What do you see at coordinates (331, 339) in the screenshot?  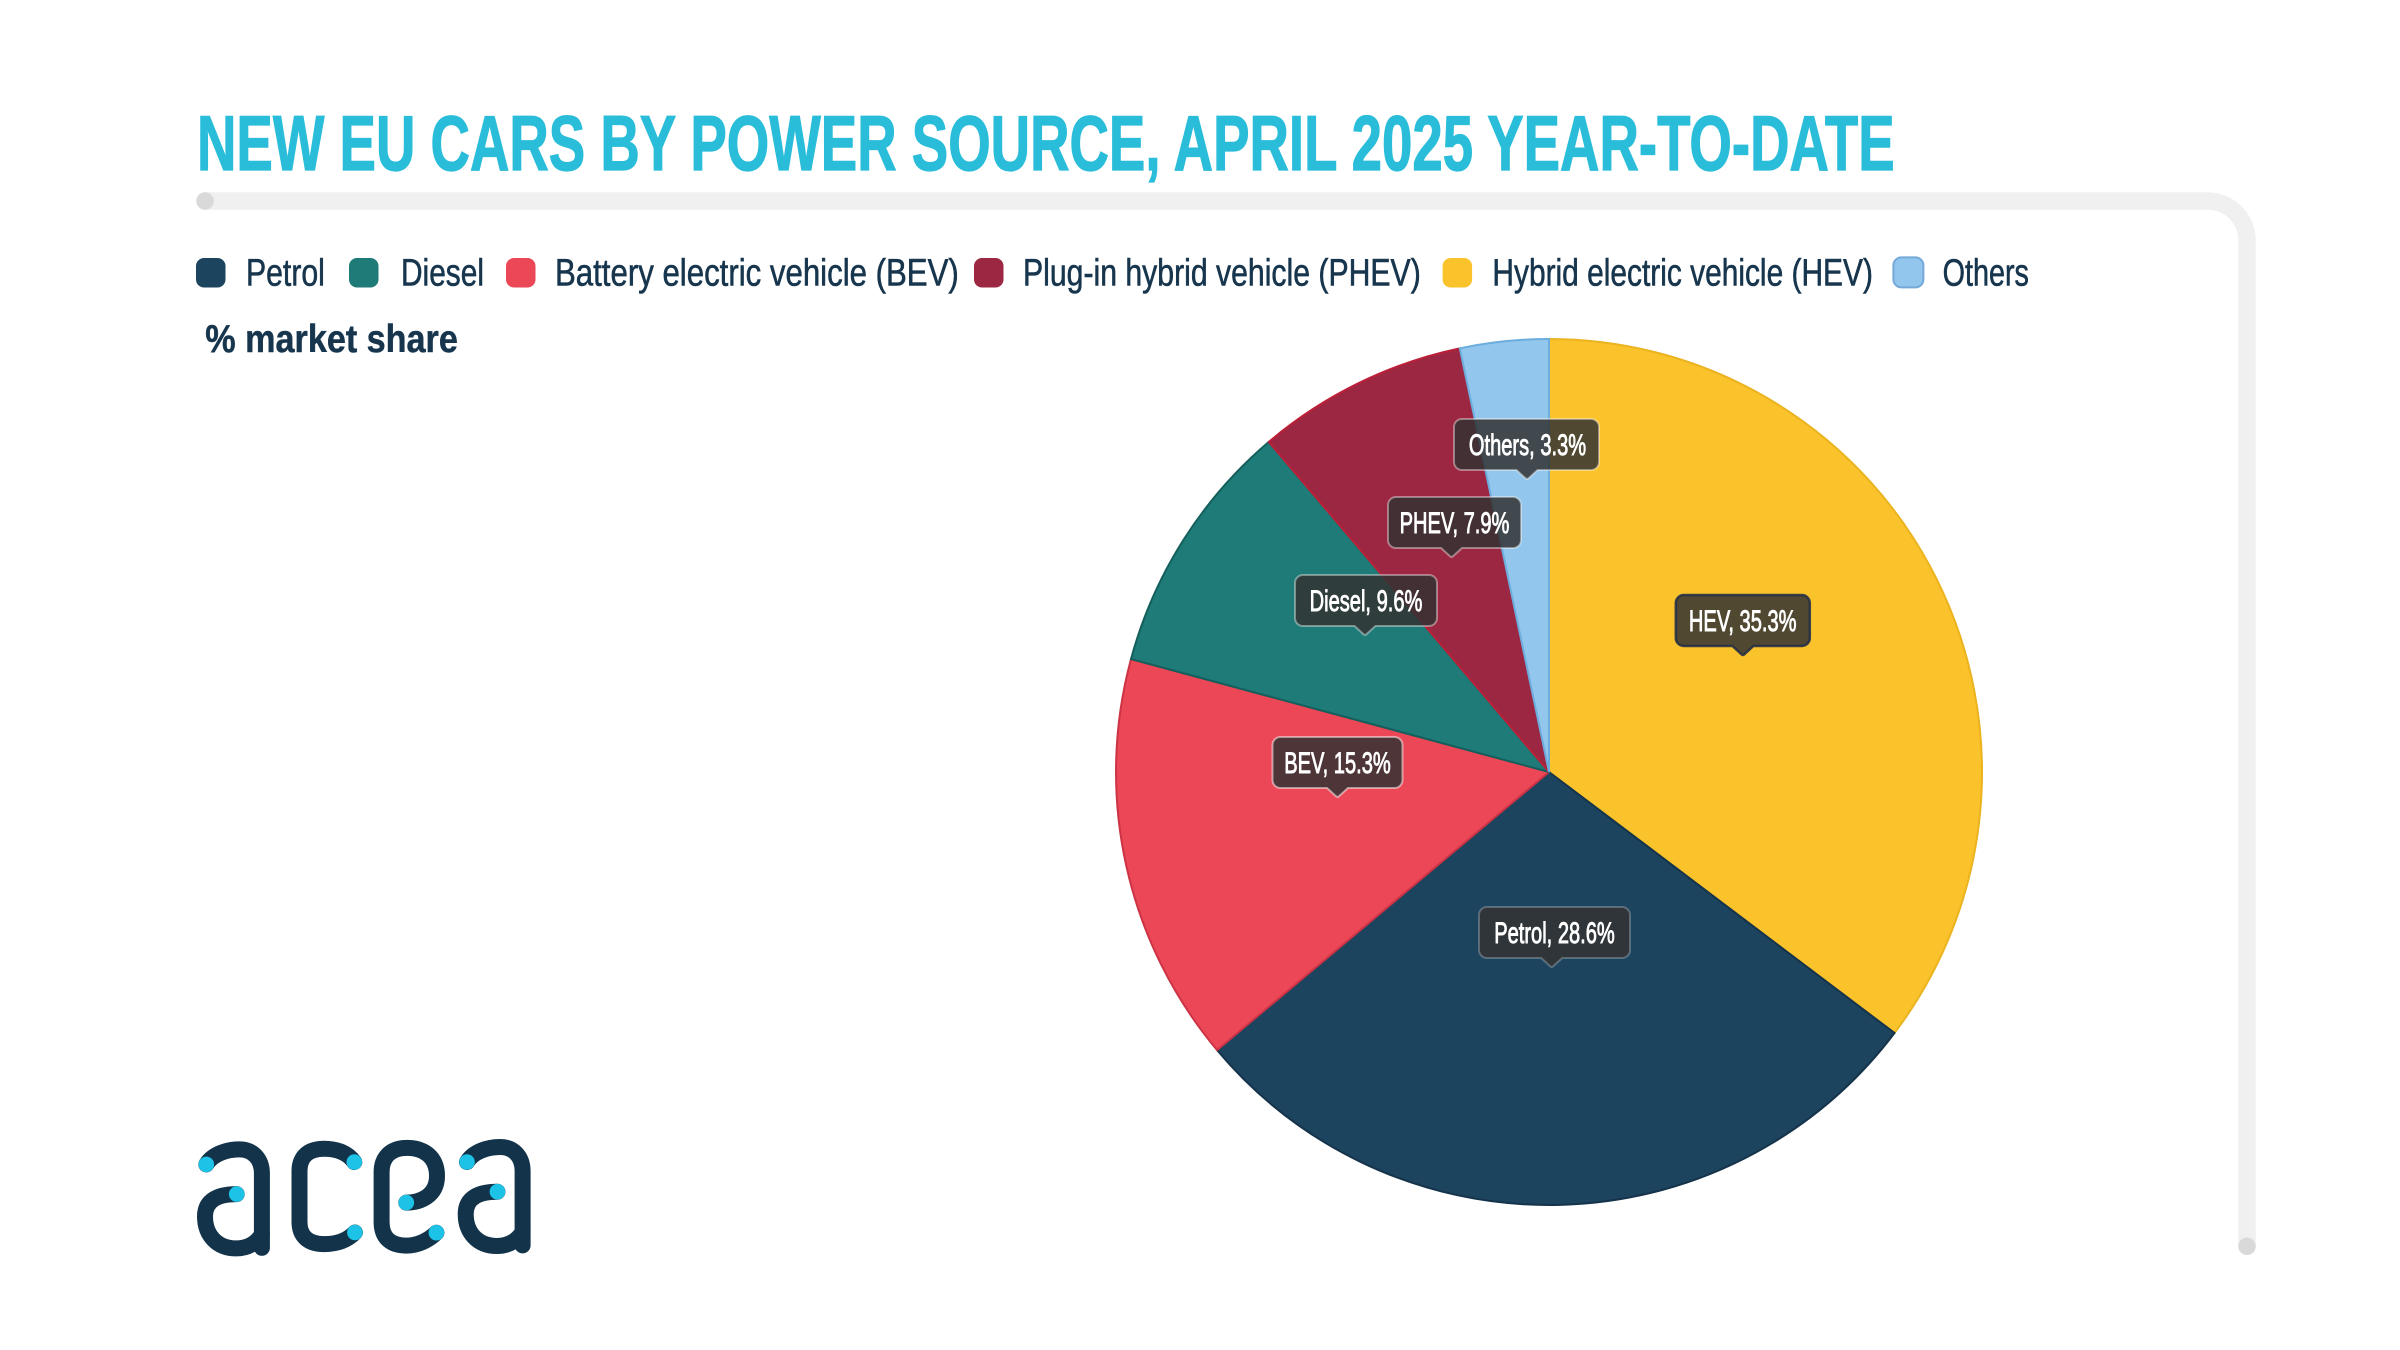 I see `svg-text: % market share` at bounding box center [331, 339].